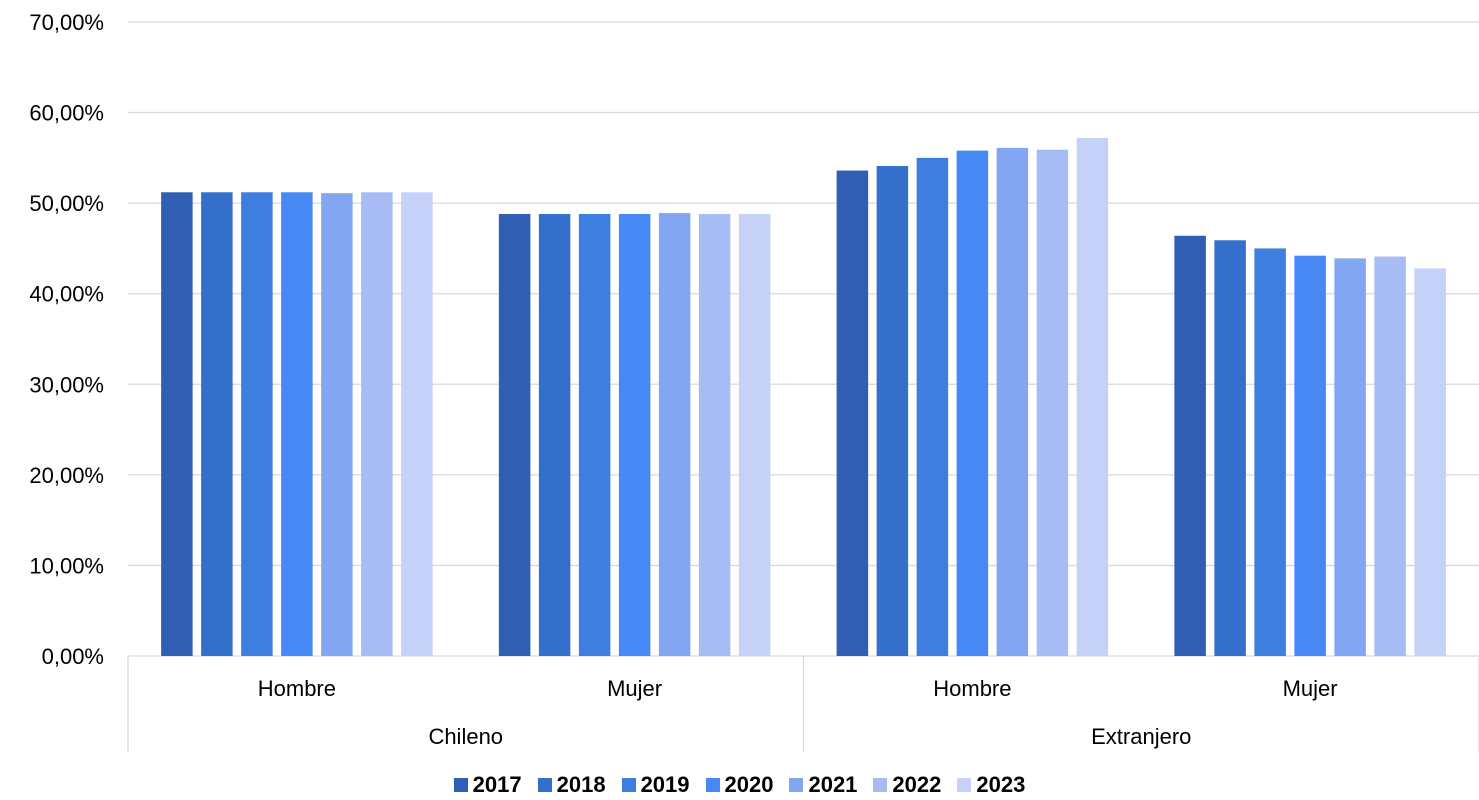 This screenshot has height=800, width=1479. What do you see at coordinates (497, 784) in the screenshot?
I see `legend-label: 2017` at bounding box center [497, 784].